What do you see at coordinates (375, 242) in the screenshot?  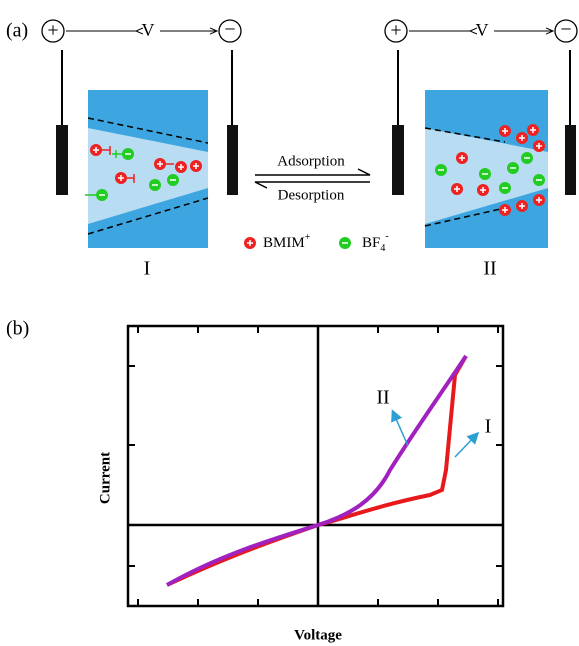 I see `legend-anion: BF4-` at bounding box center [375, 242].